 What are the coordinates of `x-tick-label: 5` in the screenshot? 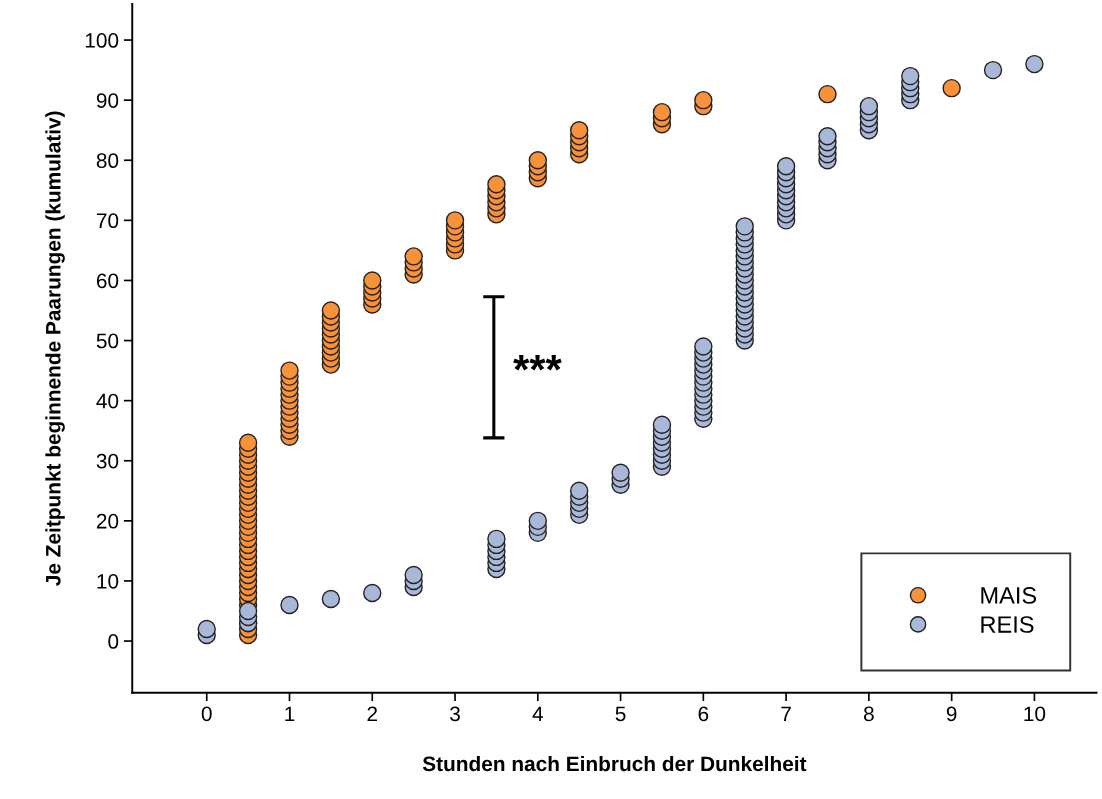 It's located at (620, 714).